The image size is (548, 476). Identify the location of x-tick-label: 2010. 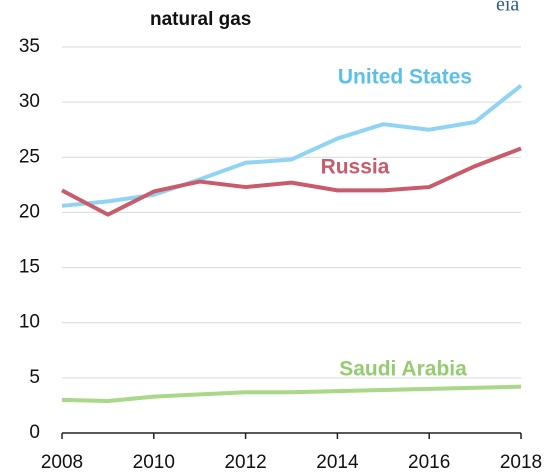
(154, 462).